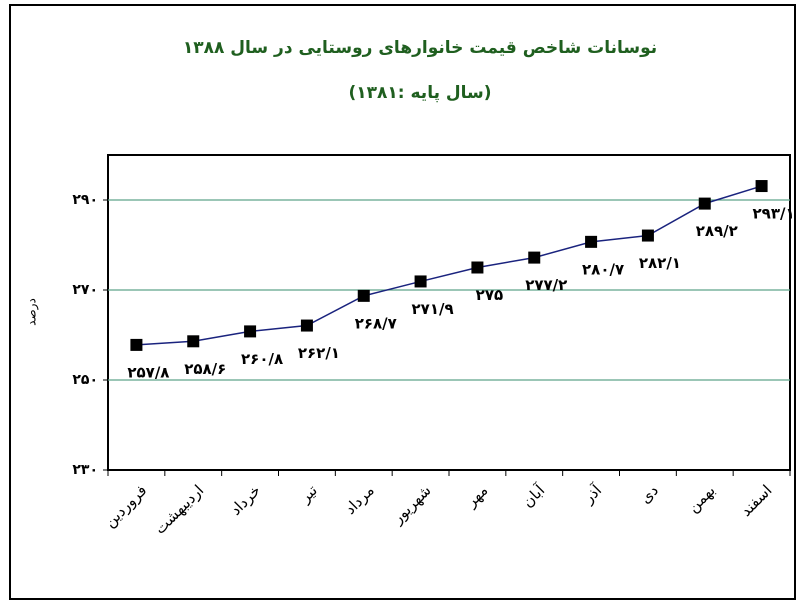  I want to click on y-axis-label: درصد, so click(32, 312).